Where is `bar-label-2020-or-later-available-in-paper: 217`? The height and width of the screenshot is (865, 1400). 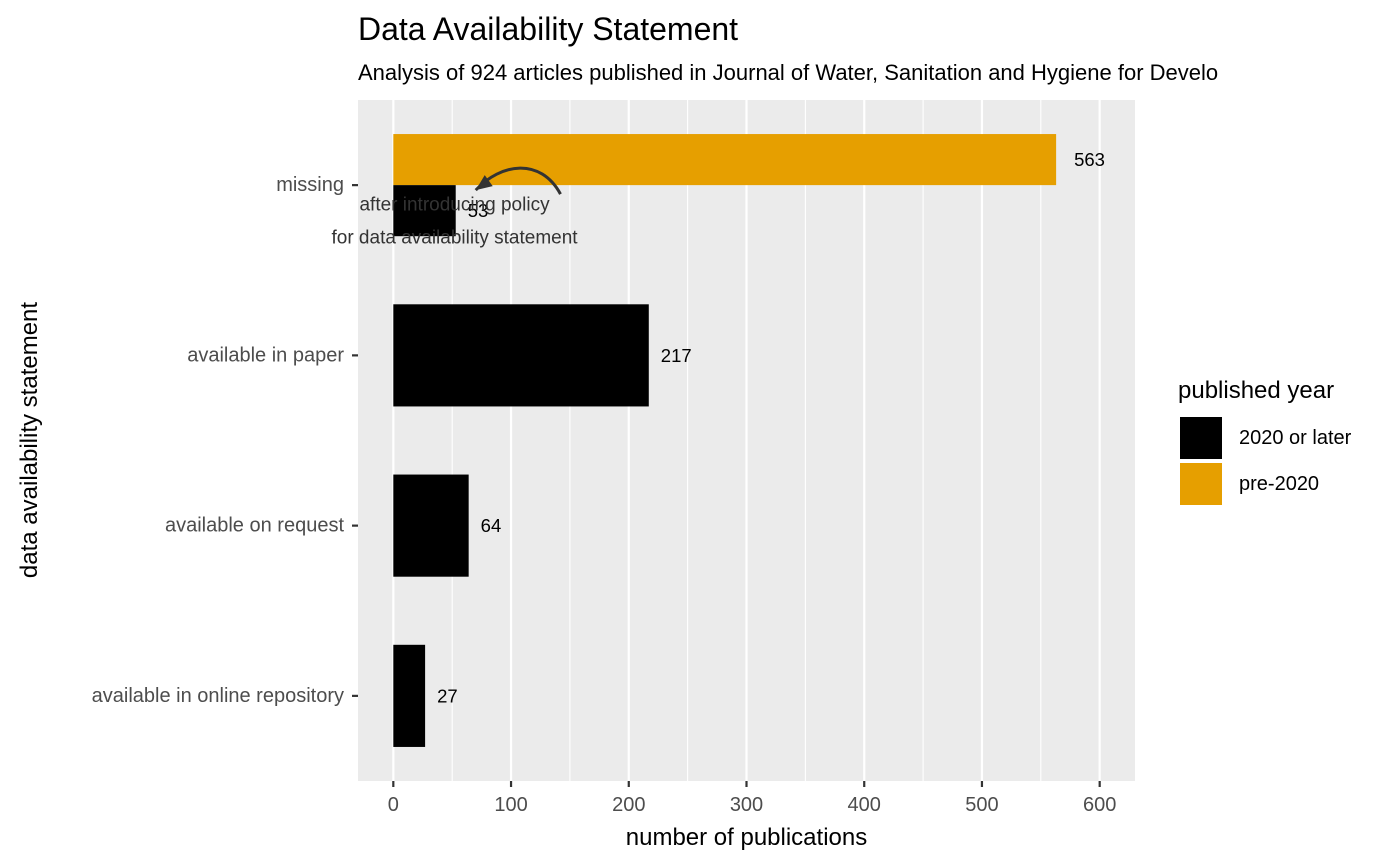
bar-label-2020-or-later-available-in-paper: 217 is located at coordinates (676, 355).